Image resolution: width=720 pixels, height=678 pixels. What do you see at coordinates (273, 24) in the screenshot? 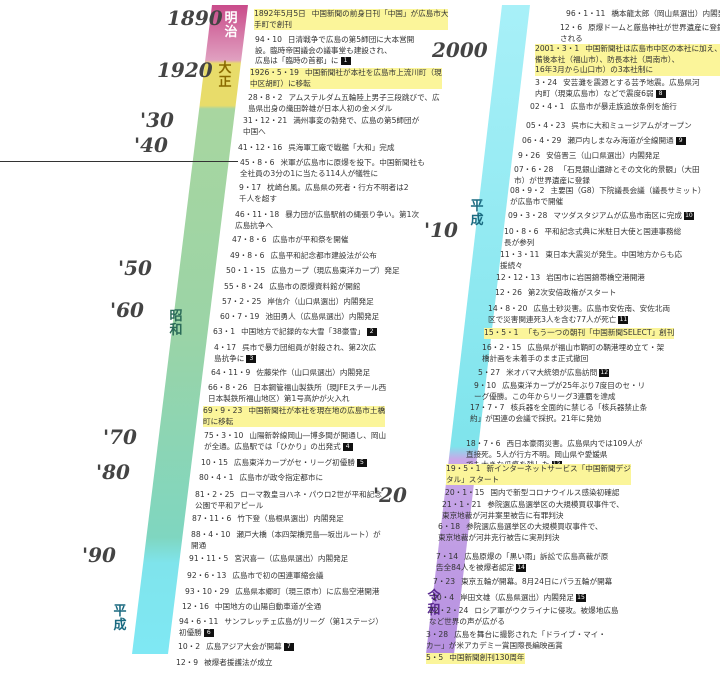
I see `event-text-cont: 手町で創刊` at bounding box center [273, 24].